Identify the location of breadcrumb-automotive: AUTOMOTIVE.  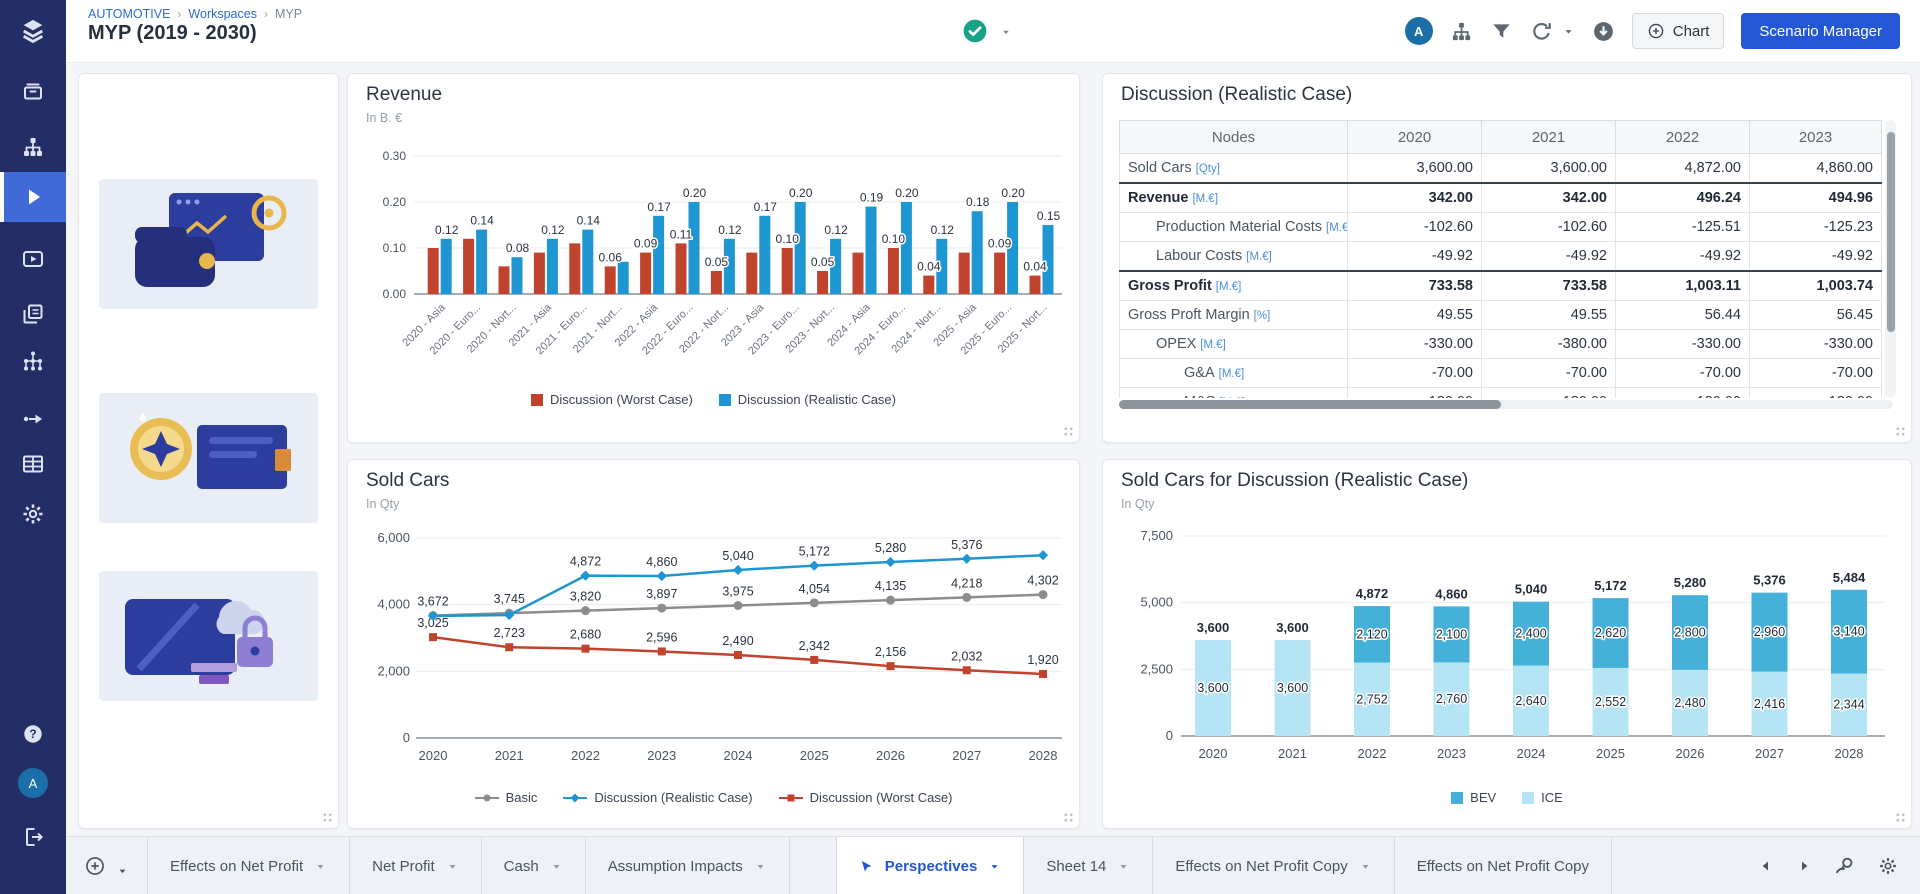
(129, 14).